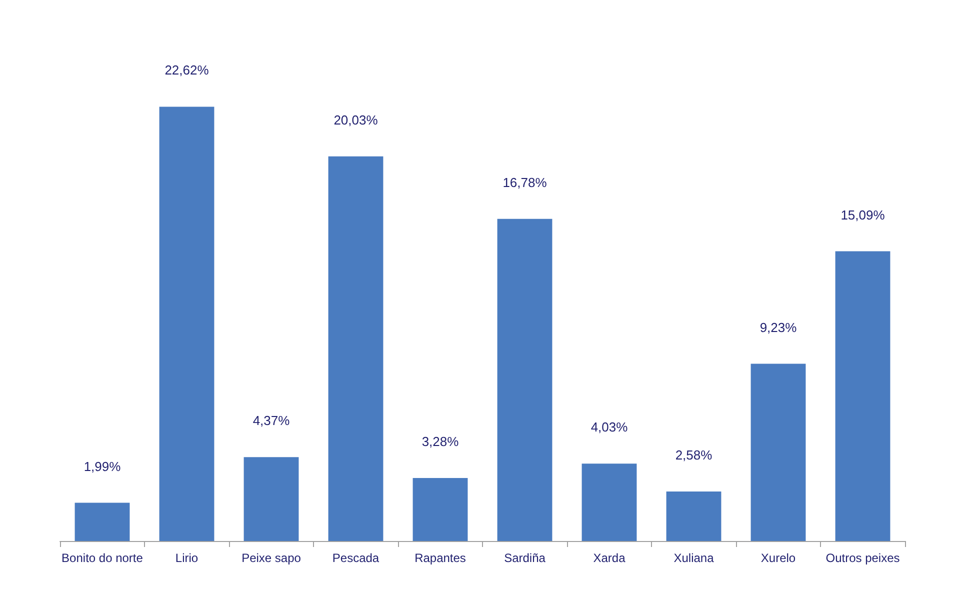 The width and height of the screenshot is (956, 602). What do you see at coordinates (778, 558) in the screenshot?
I see `x-tick-label: Xurelo` at bounding box center [778, 558].